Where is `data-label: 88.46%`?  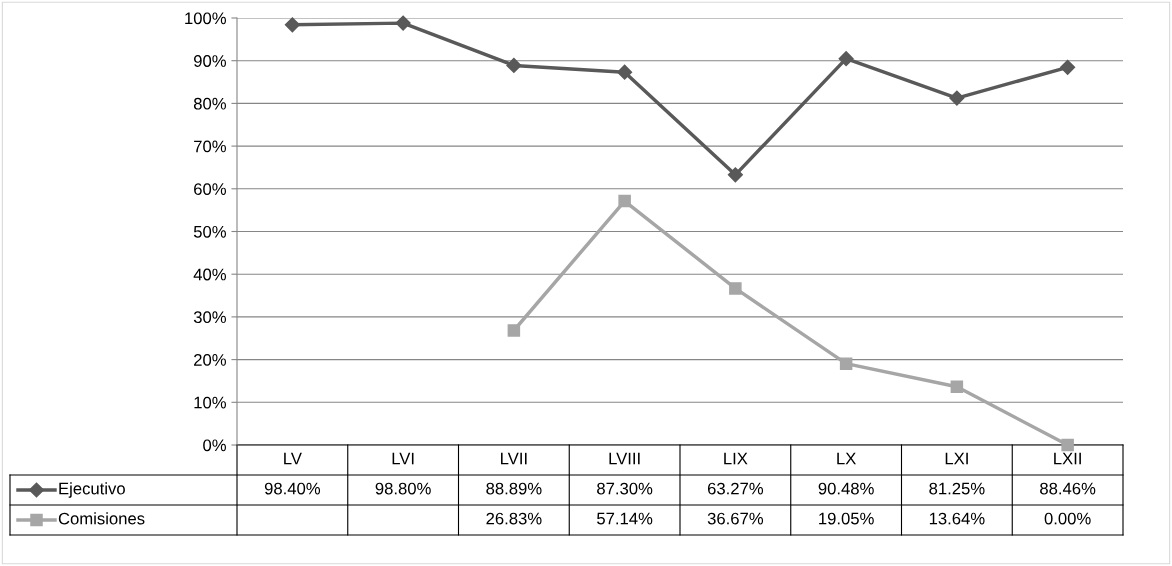
data-label: 88.46% is located at coordinates (1068, 488).